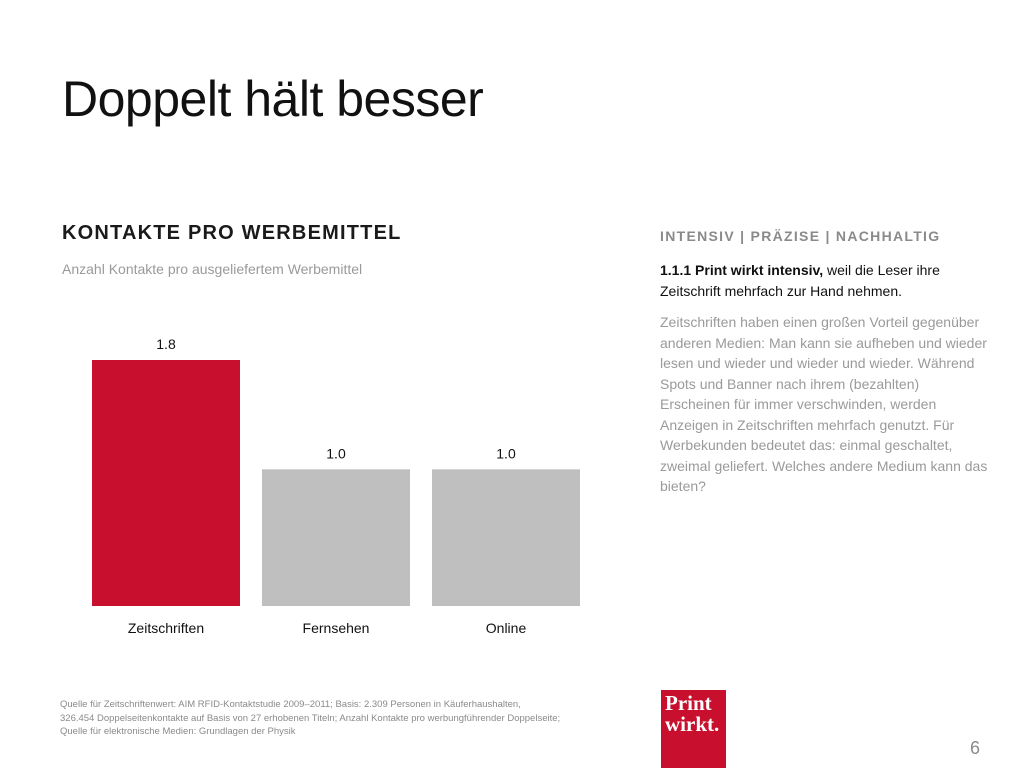 Image resolution: width=1024 pixels, height=768 pixels. I want to click on logo-text-line: Print, so click(688, 703).